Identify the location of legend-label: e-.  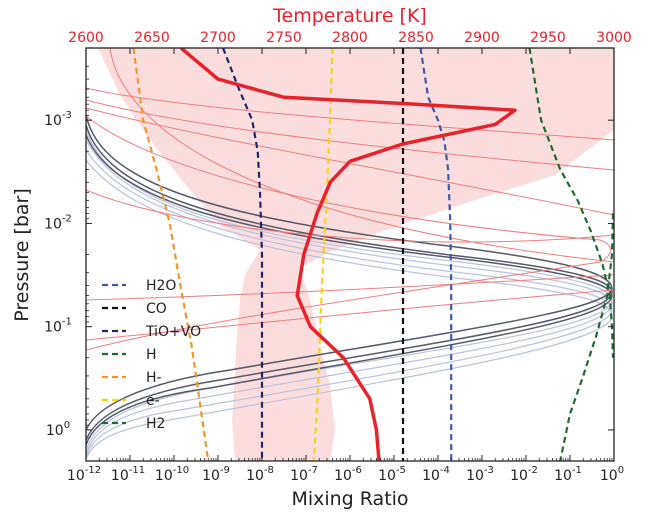
(153, 401).